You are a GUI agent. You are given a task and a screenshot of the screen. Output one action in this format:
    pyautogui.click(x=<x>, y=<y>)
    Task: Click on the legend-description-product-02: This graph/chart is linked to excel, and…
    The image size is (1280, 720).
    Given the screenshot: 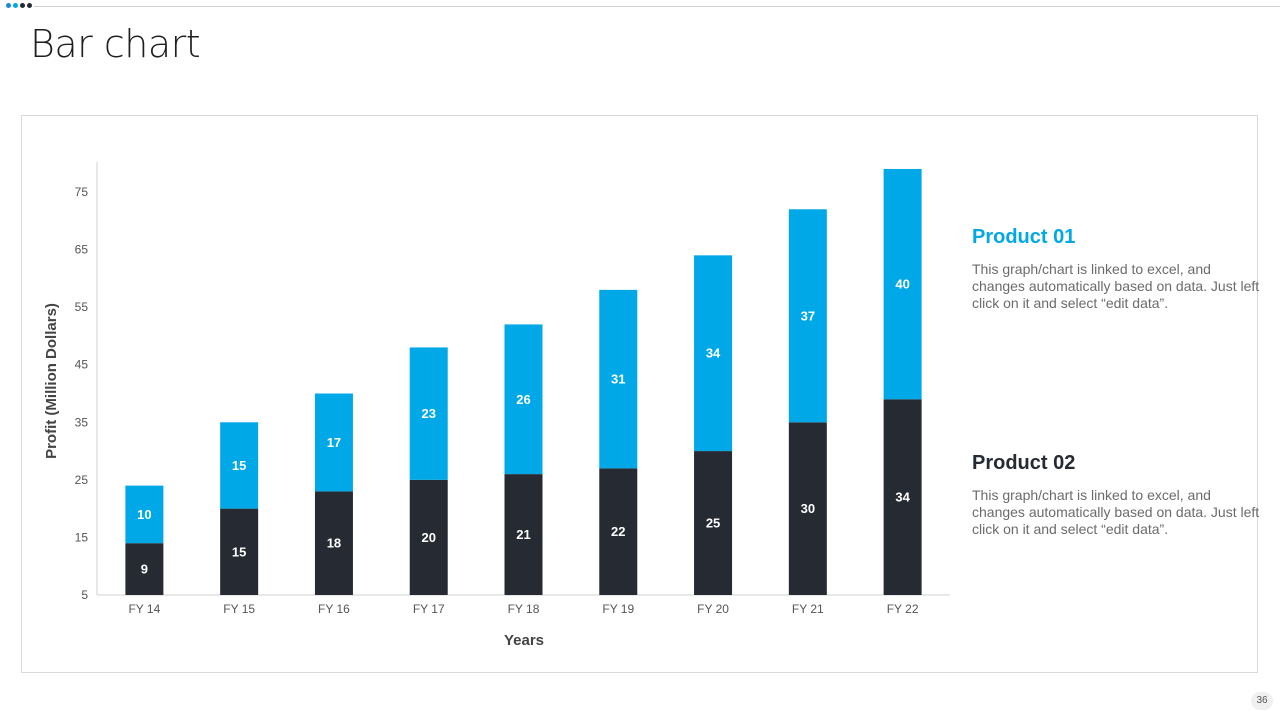 What is the action you would take?
    pyautogui.click(x=1116, y=512)
    